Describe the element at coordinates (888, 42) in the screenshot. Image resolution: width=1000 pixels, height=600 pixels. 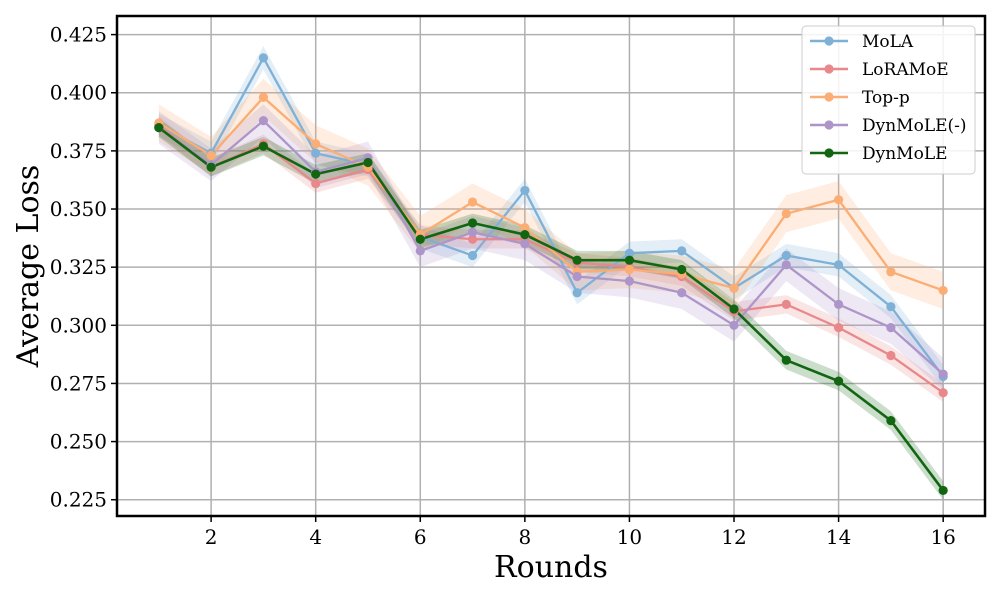
I see `legend-label-mola: MoLA` at that location.